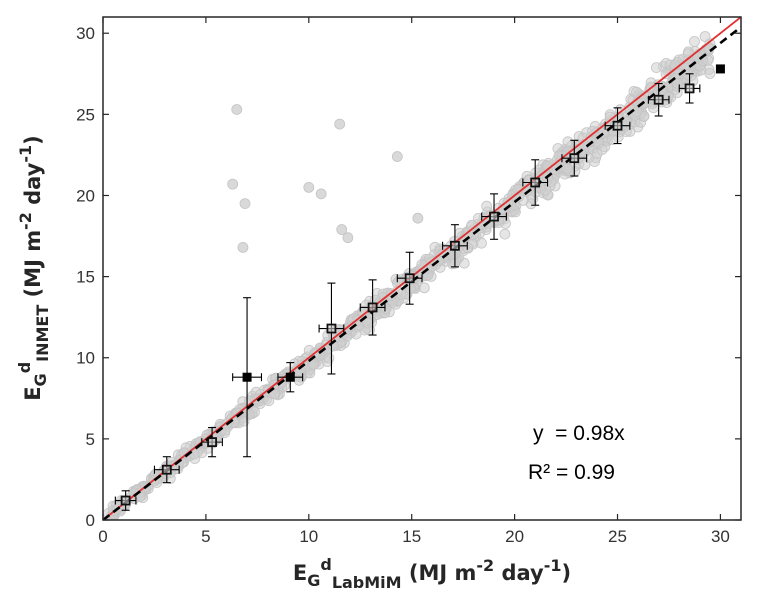 Image resolution: width=758 pixels, height=605 pixels. Describe the element at coordinates (308, 536) in the screenshot. I see `x-tick-label: 10` at that location.